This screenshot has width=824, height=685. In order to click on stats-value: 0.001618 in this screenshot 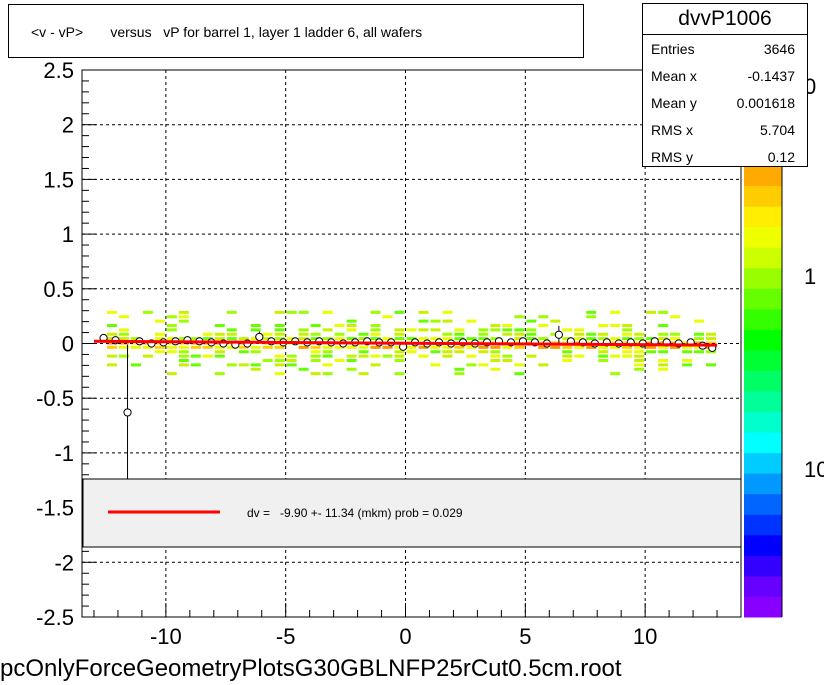, I will do `click(765, 103)`.